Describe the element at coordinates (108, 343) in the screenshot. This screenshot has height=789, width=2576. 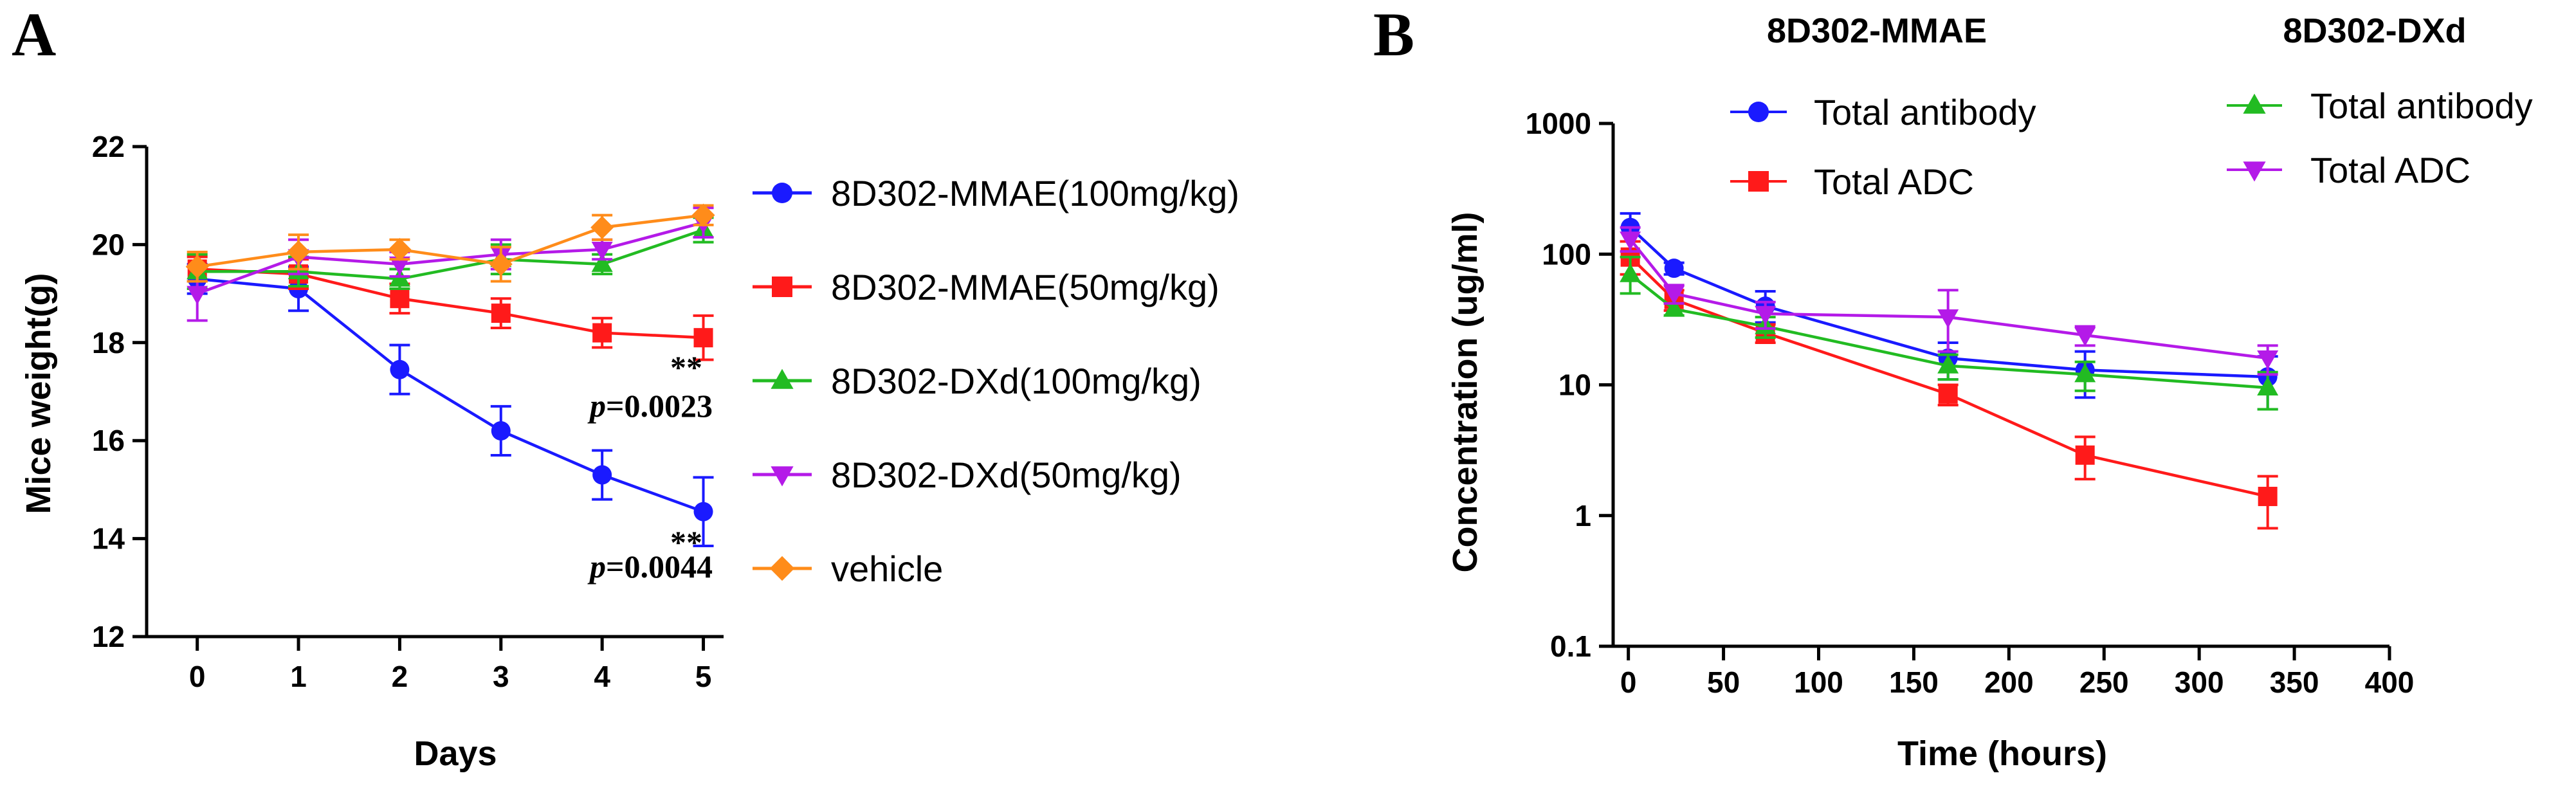
I see `chart-a-y-tick-label: 18` at that location.